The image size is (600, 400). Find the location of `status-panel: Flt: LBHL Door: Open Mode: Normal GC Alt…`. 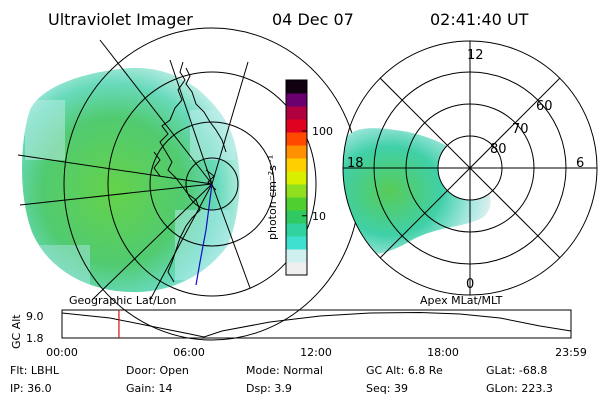

status-panel: Flt: LBHL Door: Open Mode: Normal GC Alt… is located at coordinates (281, 379).